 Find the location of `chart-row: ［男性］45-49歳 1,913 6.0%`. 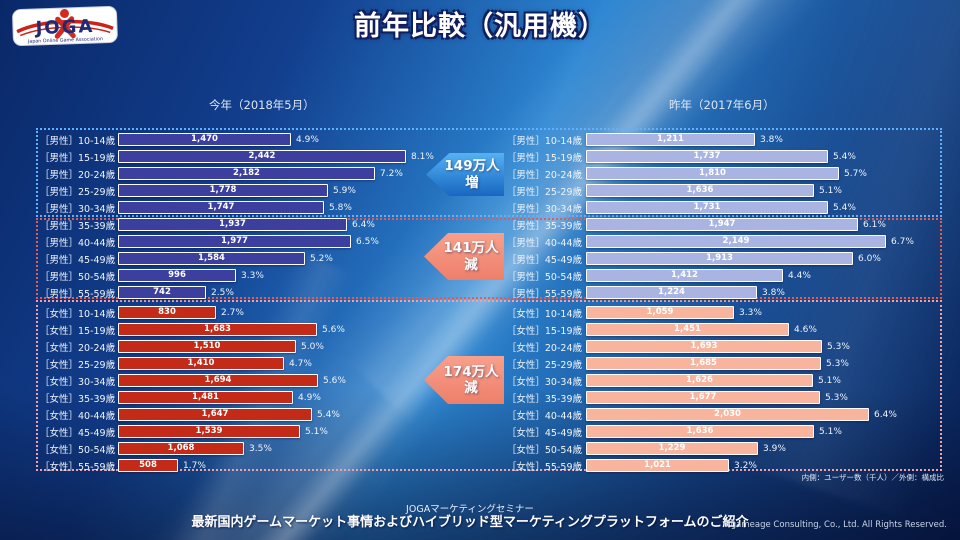

chart-row: ［男性］45-49歳 1,913 6.0% is located at coordinates (725, 258).